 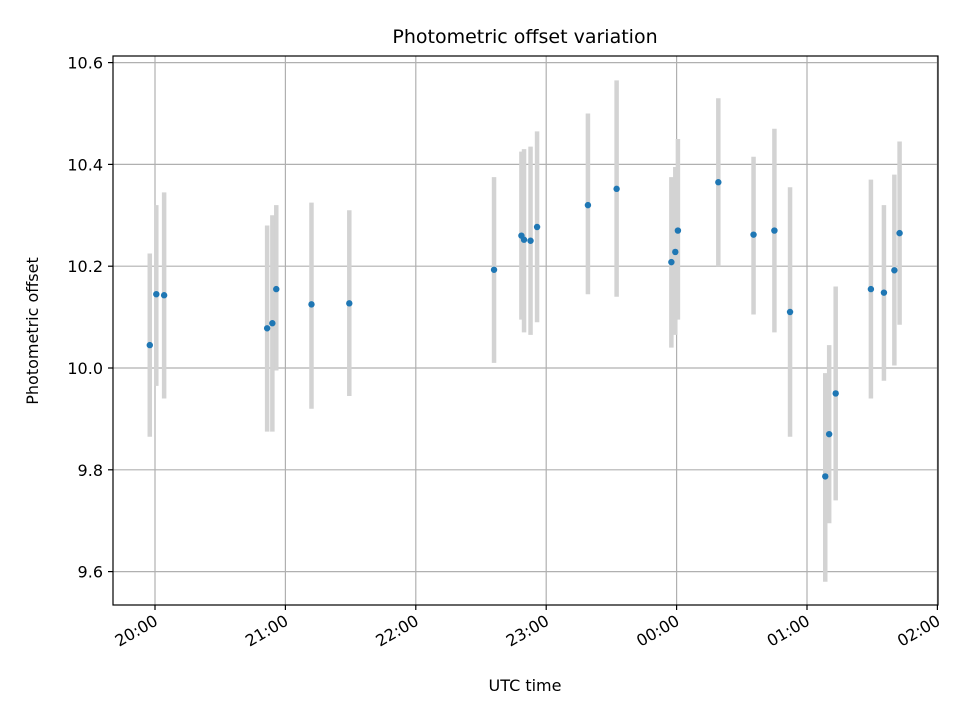 What do you see at coordinates (90, 318) in the screenshot?
I see `y-axis-ticks: 9.6 9.8 10.0 10.2 10.4 10.6` at bounding box center [90, 318].